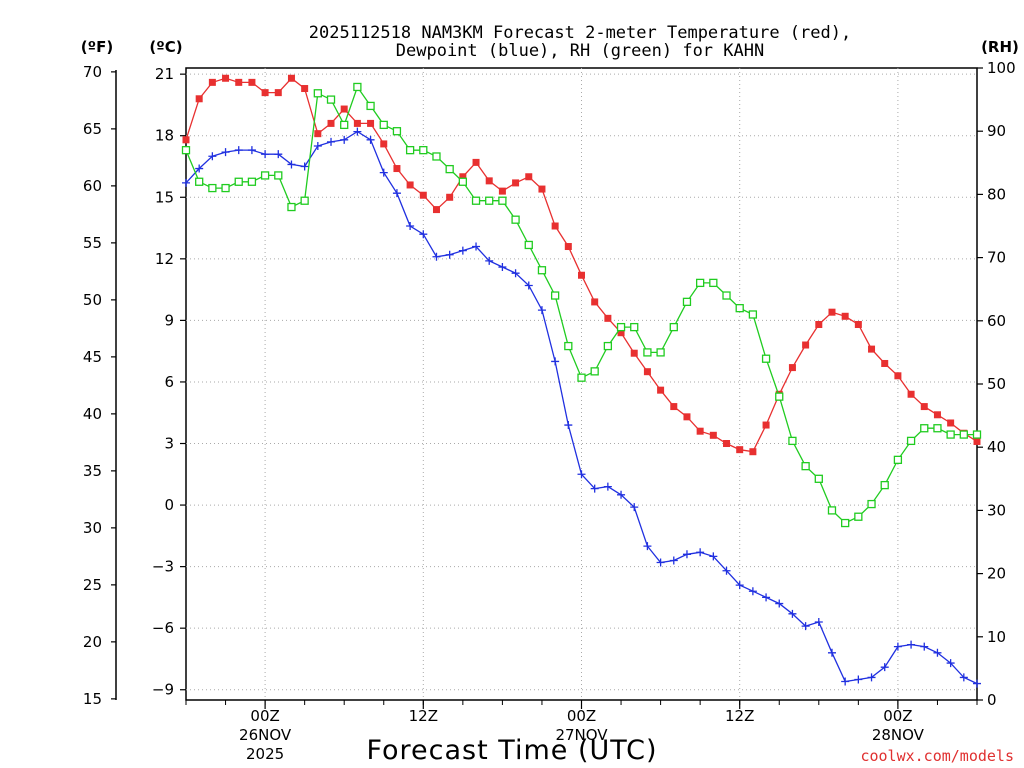  What do you see at coordinates (92, 129) in the screenshot?
I see `fahrenheit-tick-label: 65` at bounding box center [92, 129].